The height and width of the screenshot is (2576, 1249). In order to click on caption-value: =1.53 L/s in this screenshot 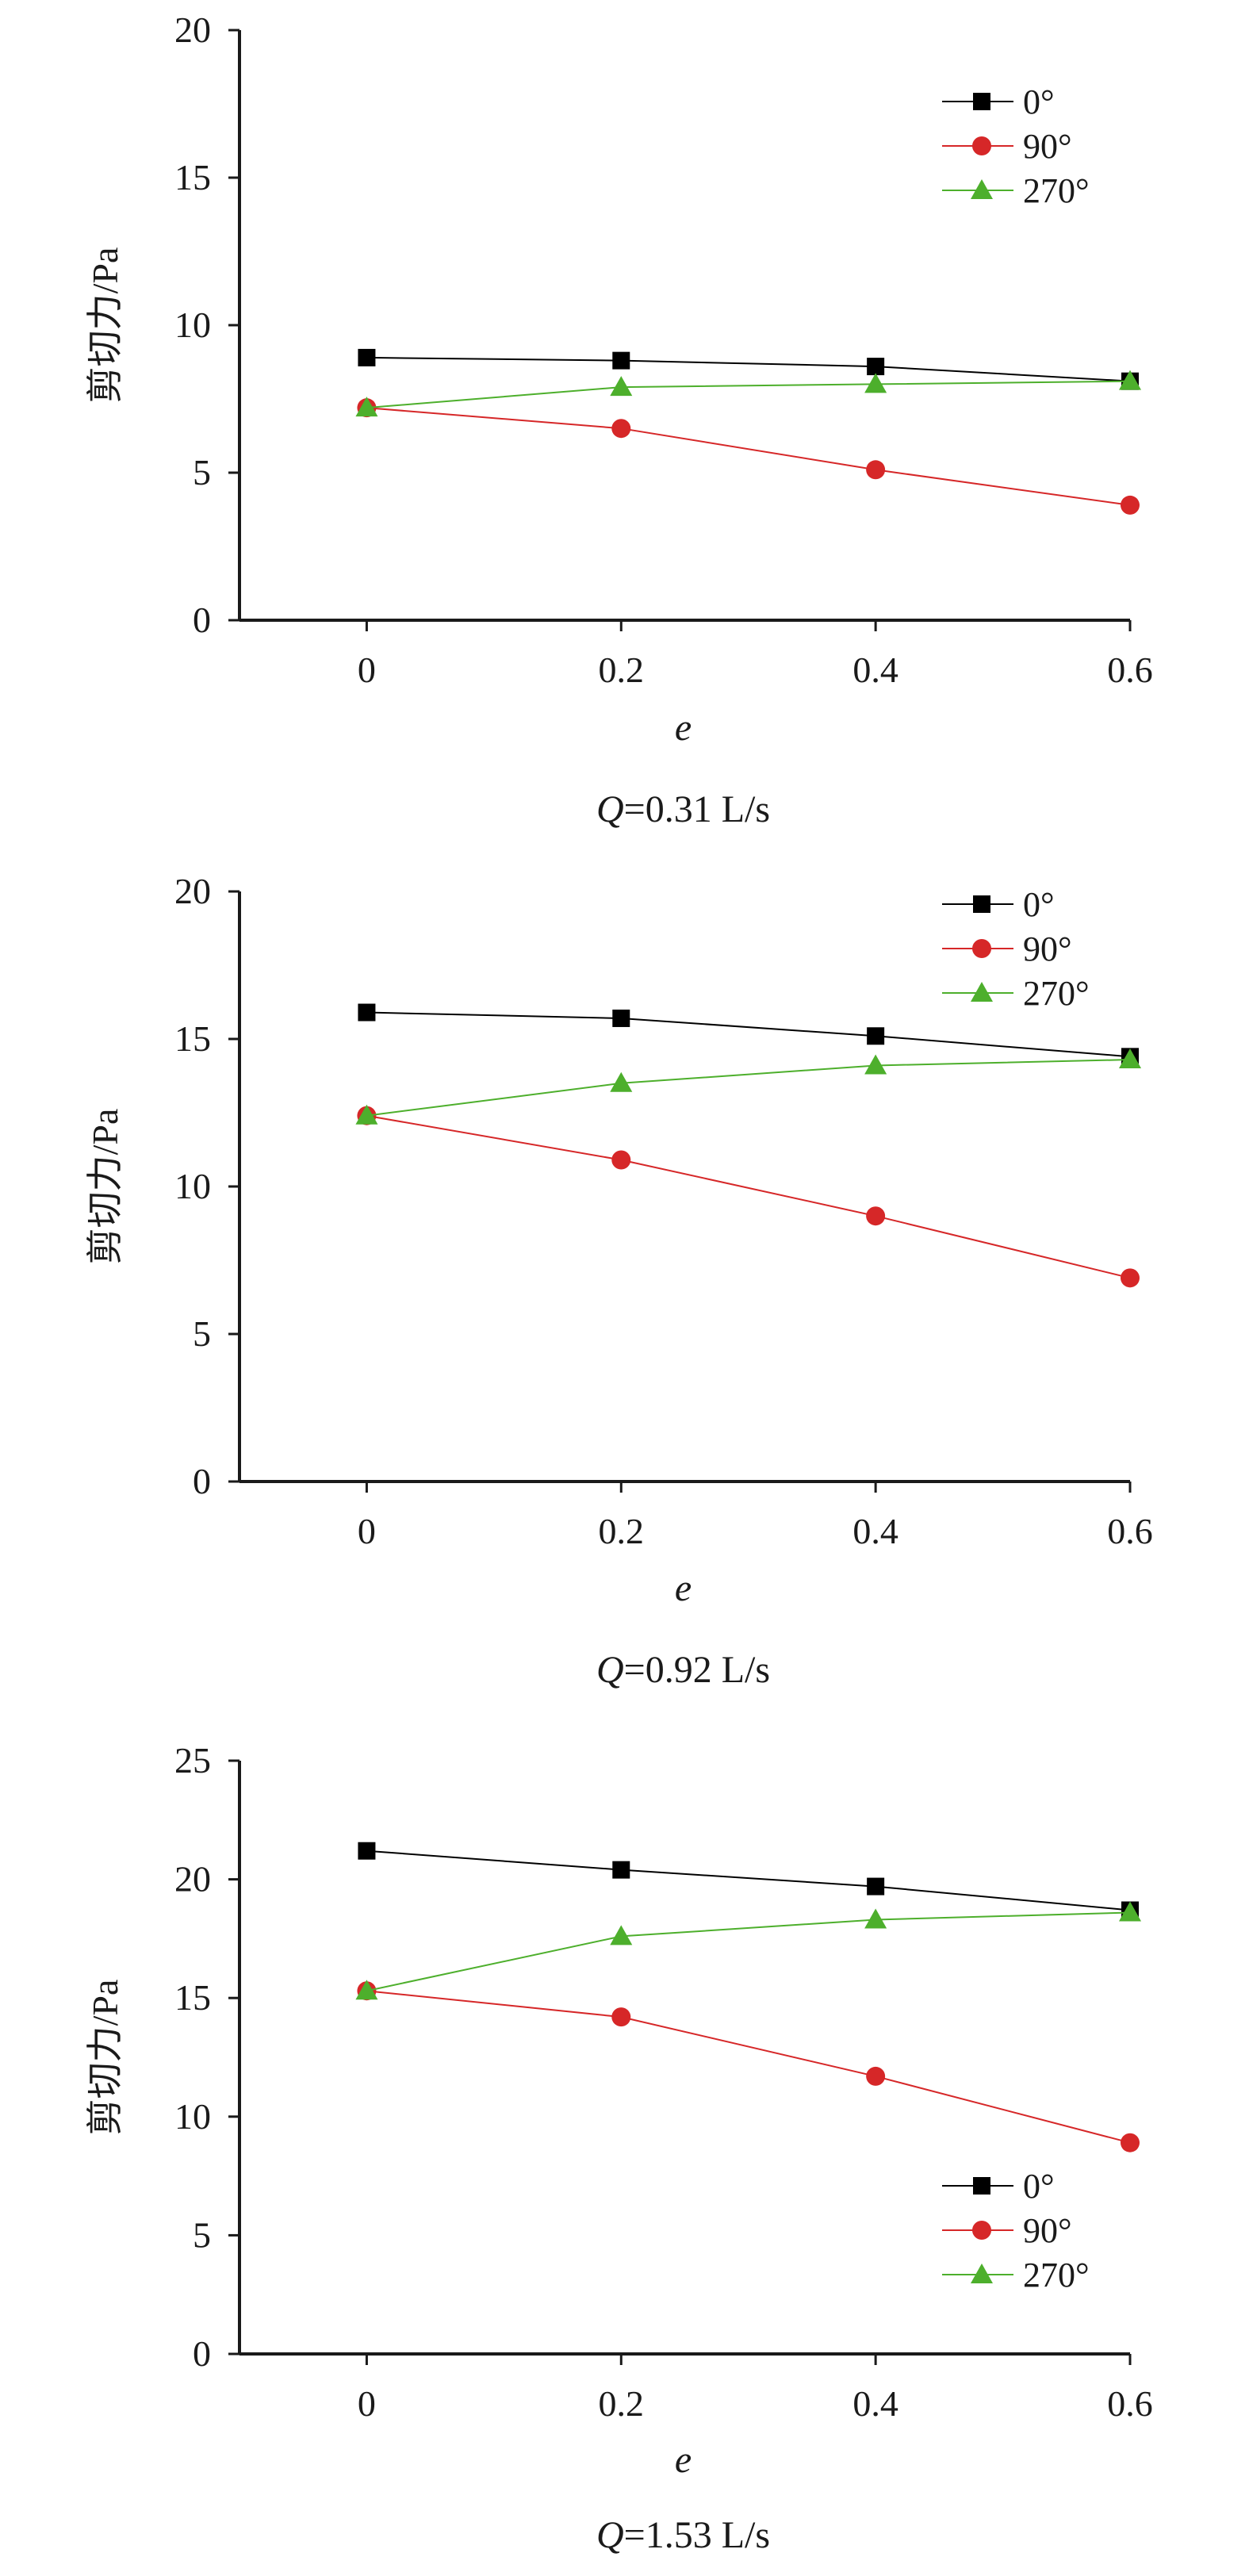, I will do `click(697, 2535)`.